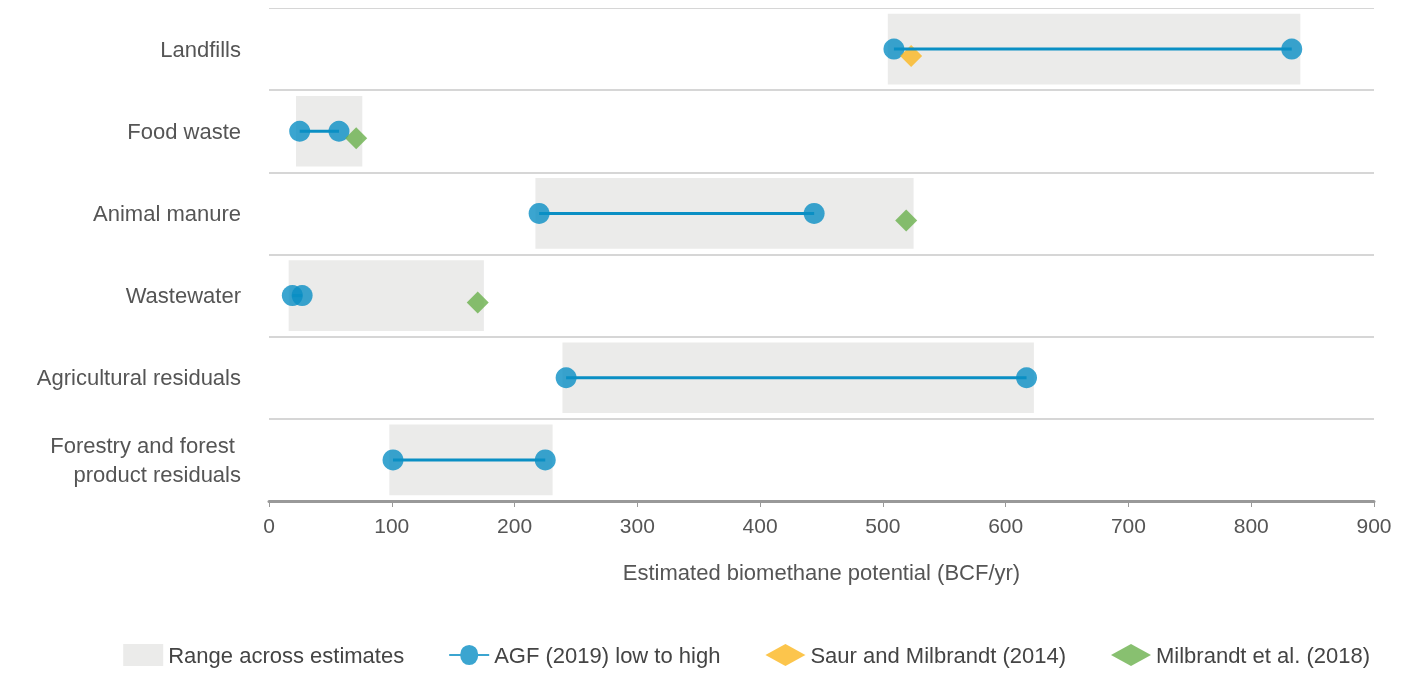  What do you see at coordinates (1251, 525) in the screenshot?
I see `x-tick-label: 800` at bounding box center [1251, 525].